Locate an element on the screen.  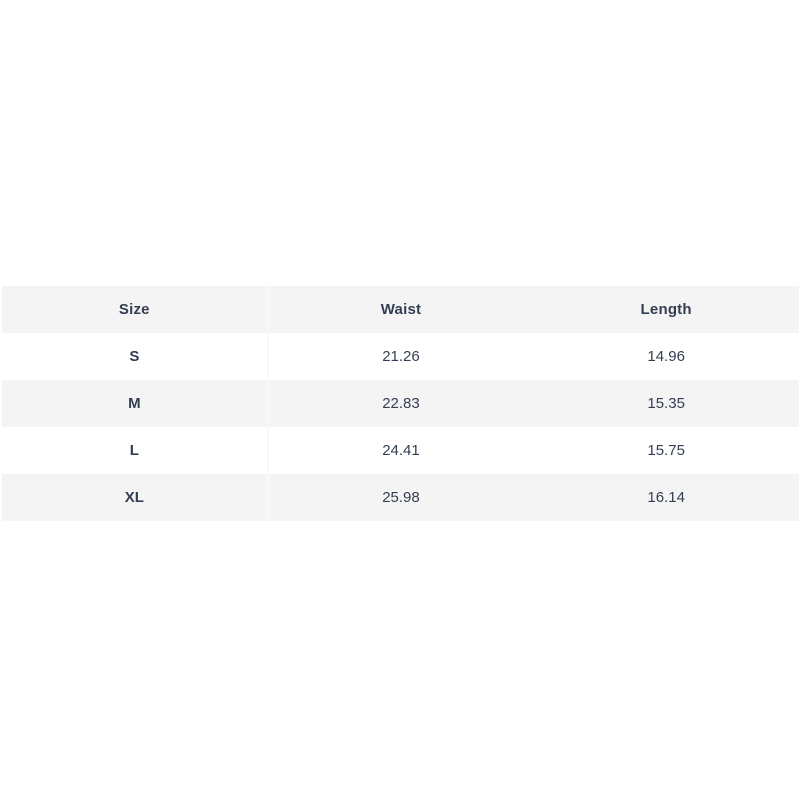
size-cell: L is located at coordinates (135, 450).